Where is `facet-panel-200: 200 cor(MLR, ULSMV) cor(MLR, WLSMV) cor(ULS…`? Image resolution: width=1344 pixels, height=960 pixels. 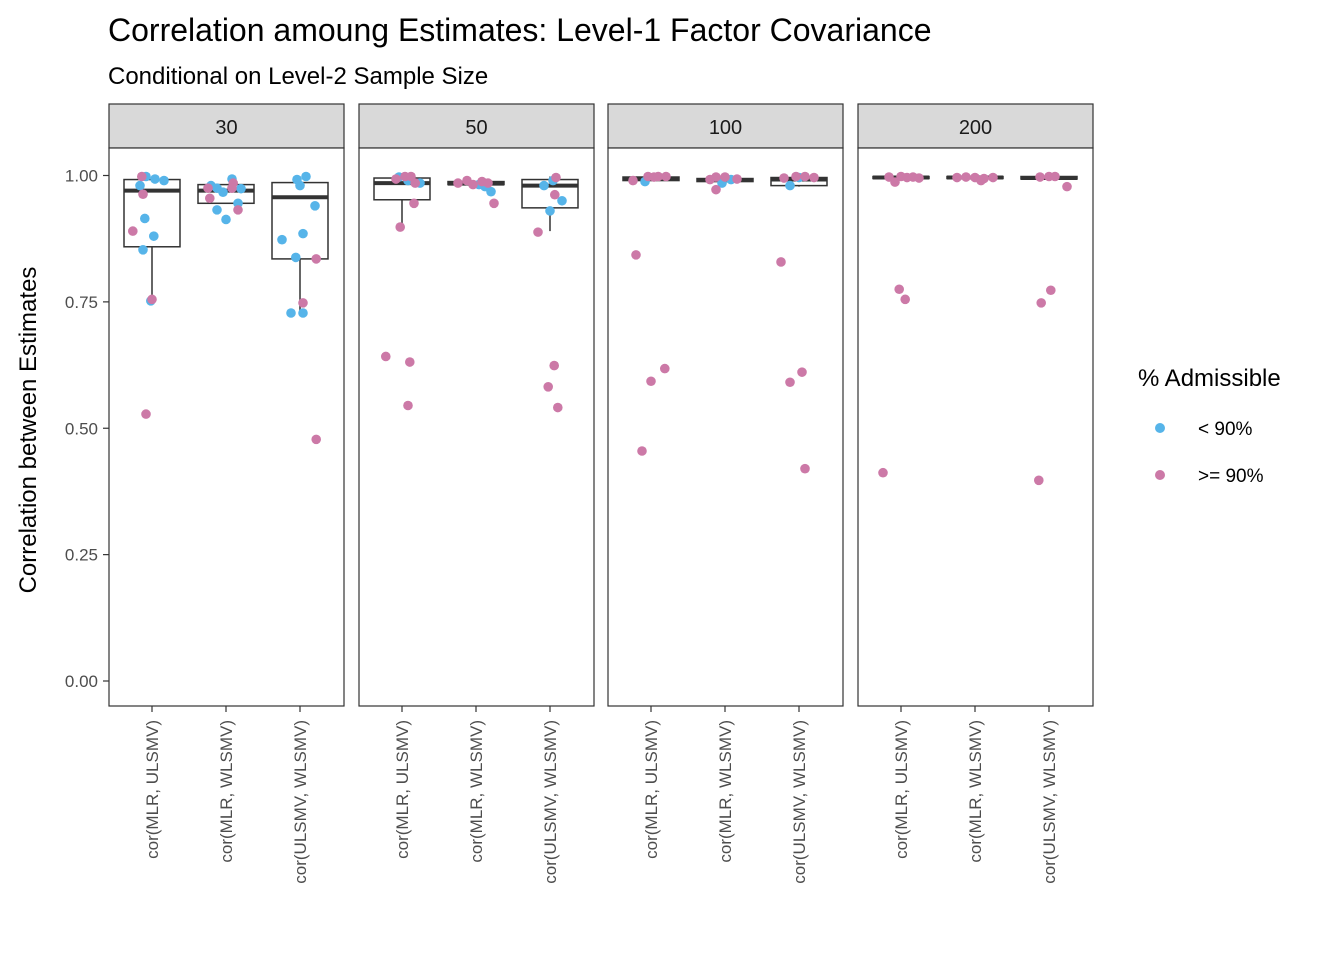 facet-panel-200: 200 cor(MLR, ULSMV) cor(MLR, WLSMV) cor(ULS… is located at coordinates (975, 493).